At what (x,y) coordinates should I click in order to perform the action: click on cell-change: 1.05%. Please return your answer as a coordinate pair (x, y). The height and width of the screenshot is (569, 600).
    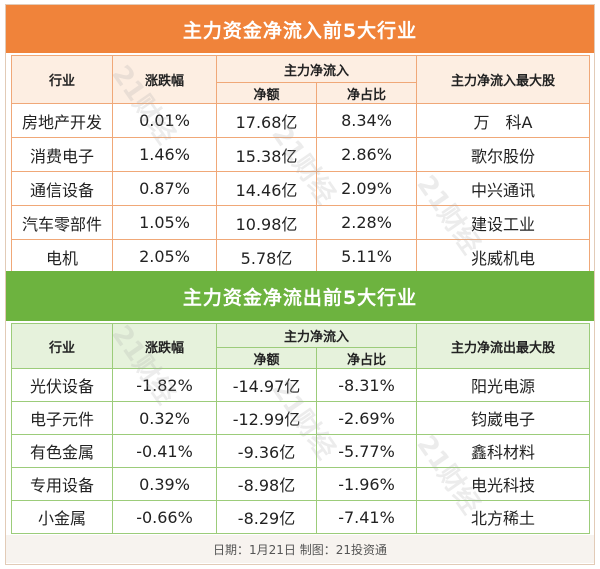
    Looking at the image, I should click on (164, 222).